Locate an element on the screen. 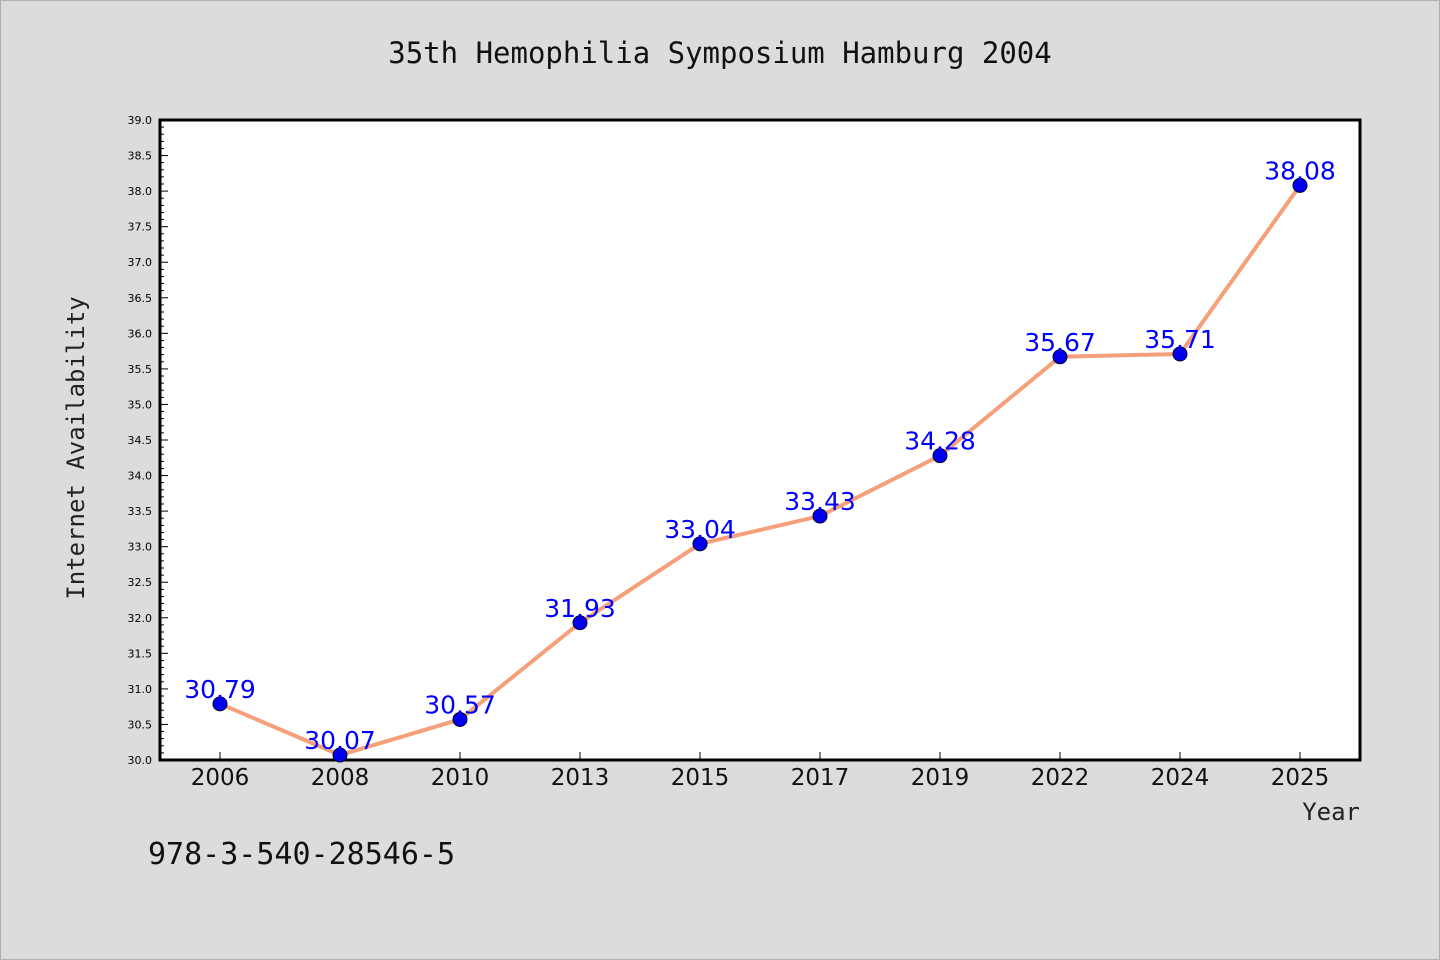 This screenshot has height=960, width=1440. data-label: 38.08 is located at coordinates (1300, 170).